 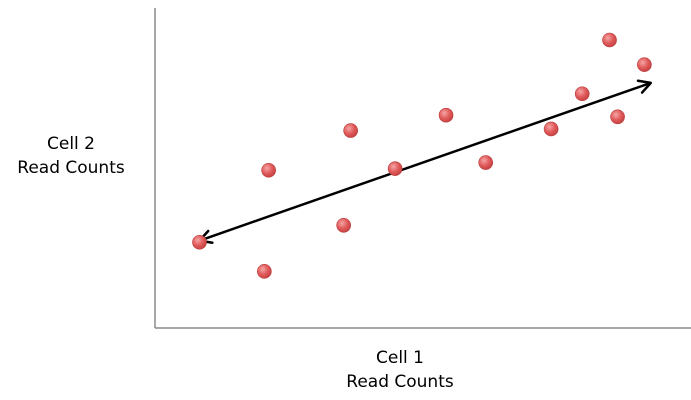 What do you see at coordinates (644, 86) in the screenshot?
I see `arrowhead-right` at bounding box center [644, 86].